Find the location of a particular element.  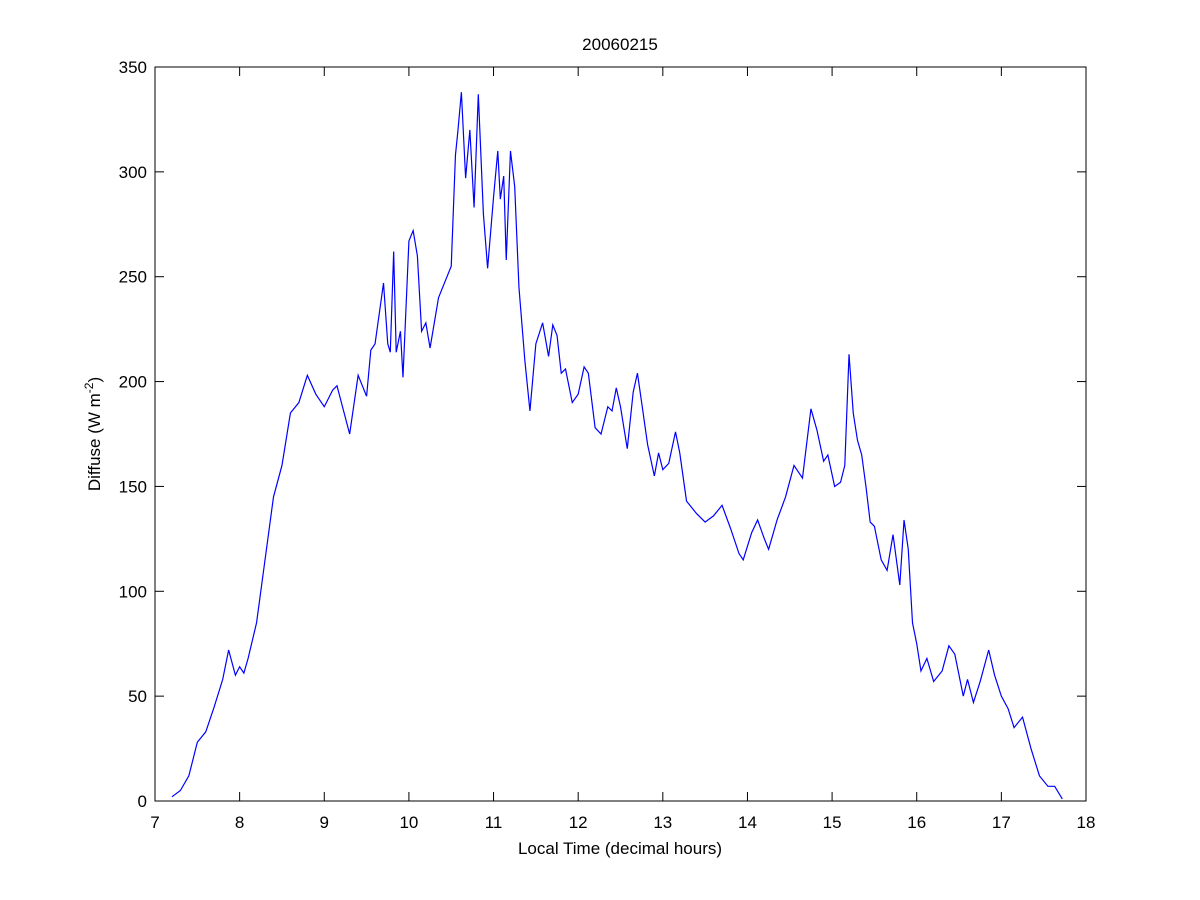

x-tick-label: 13 is located at coordinates (662, 822).